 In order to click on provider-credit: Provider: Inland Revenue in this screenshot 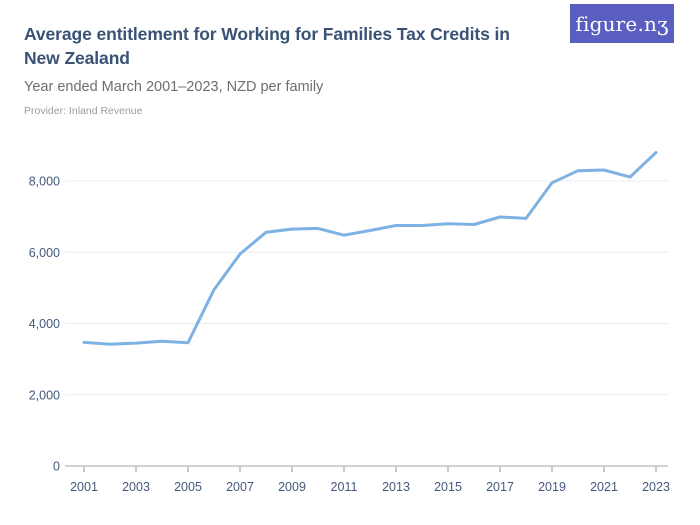, I will do `click(83, 111)`.